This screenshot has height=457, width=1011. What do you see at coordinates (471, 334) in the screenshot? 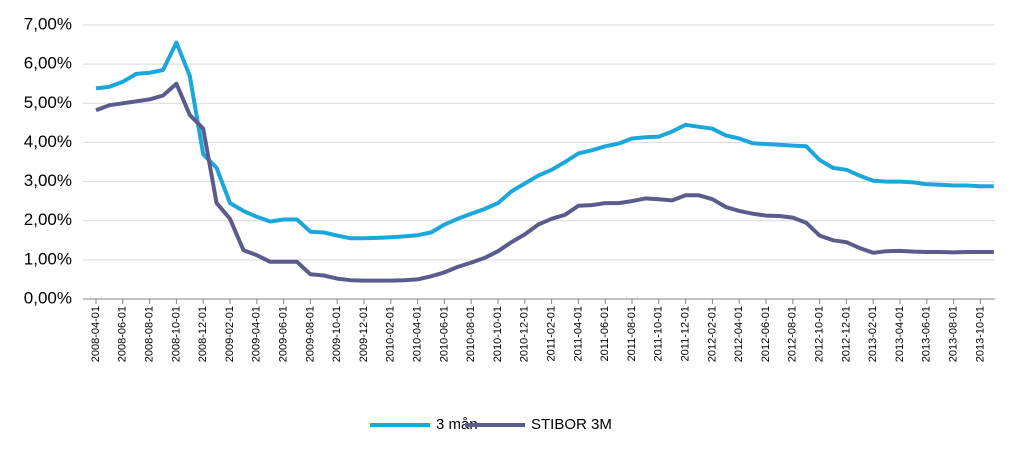
I see `x-tick-label: 2010-08-01` at bounding box center [471, 334].